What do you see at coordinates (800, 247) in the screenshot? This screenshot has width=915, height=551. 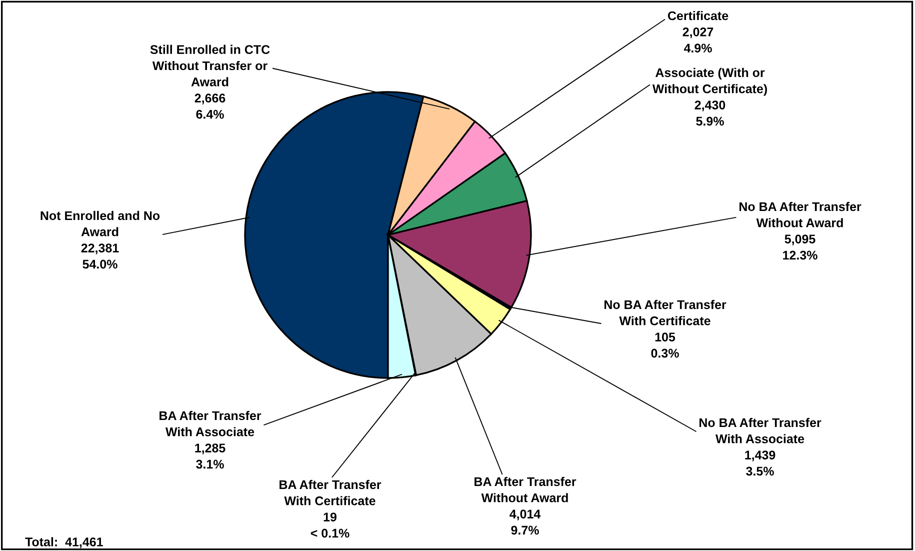 I see `data-label: 5,095 12.3%` at bounding box center [800, 247].